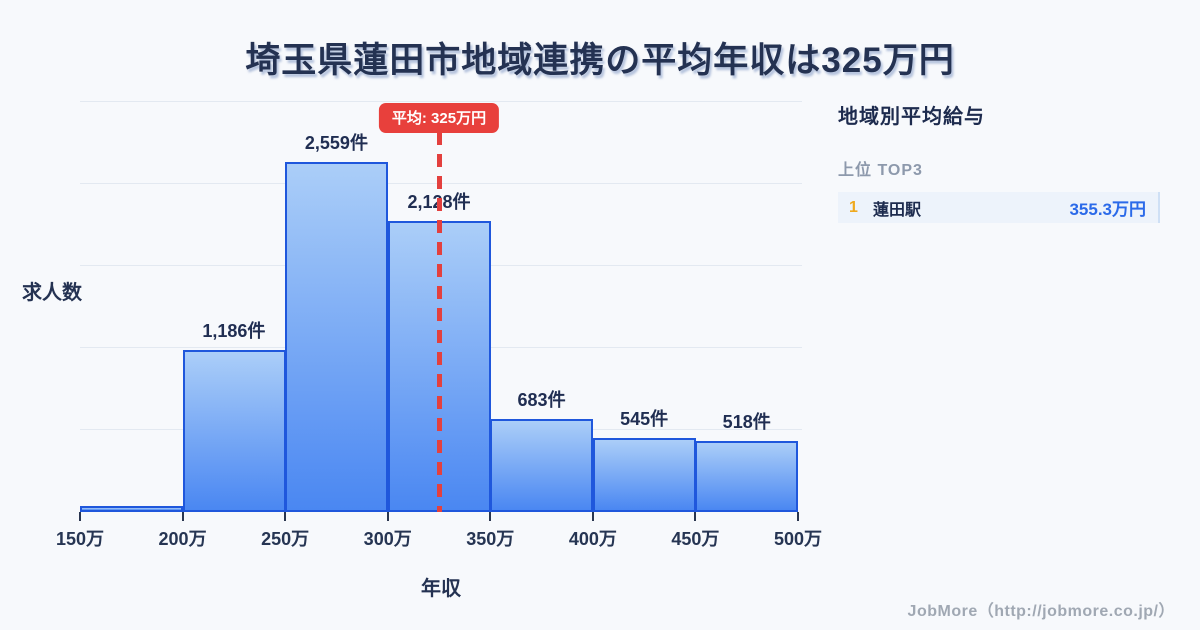  I want to click on x-axis-tick-label: 150万, so click(80, 539).